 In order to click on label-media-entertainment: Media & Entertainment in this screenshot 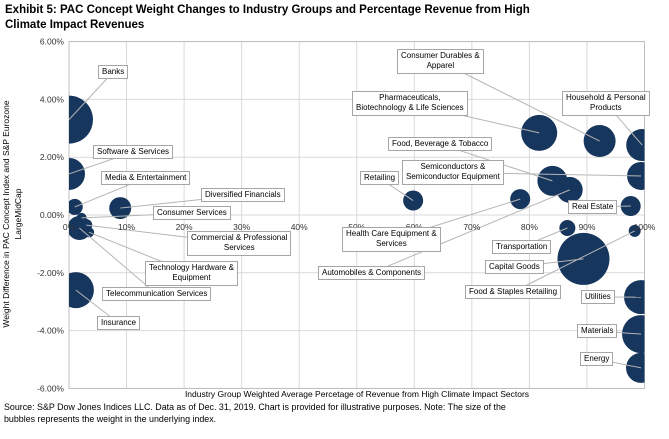, I will do `click(146, 178)`.